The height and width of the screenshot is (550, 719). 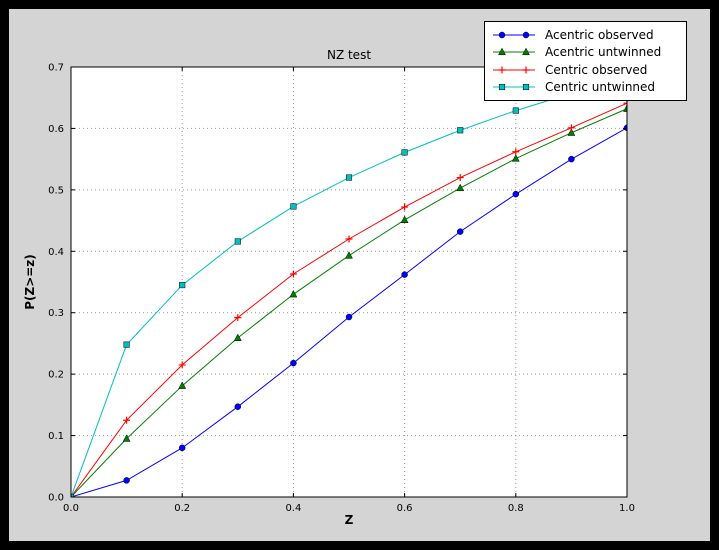 I want to click on legend-label: Acentric observed, so click(x=599, y=34).